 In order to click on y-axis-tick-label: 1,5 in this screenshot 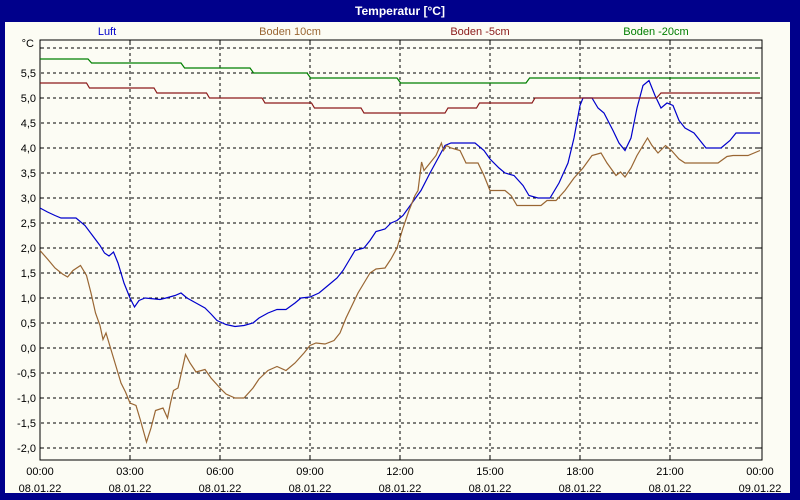, I will do `click(28, 274)`.